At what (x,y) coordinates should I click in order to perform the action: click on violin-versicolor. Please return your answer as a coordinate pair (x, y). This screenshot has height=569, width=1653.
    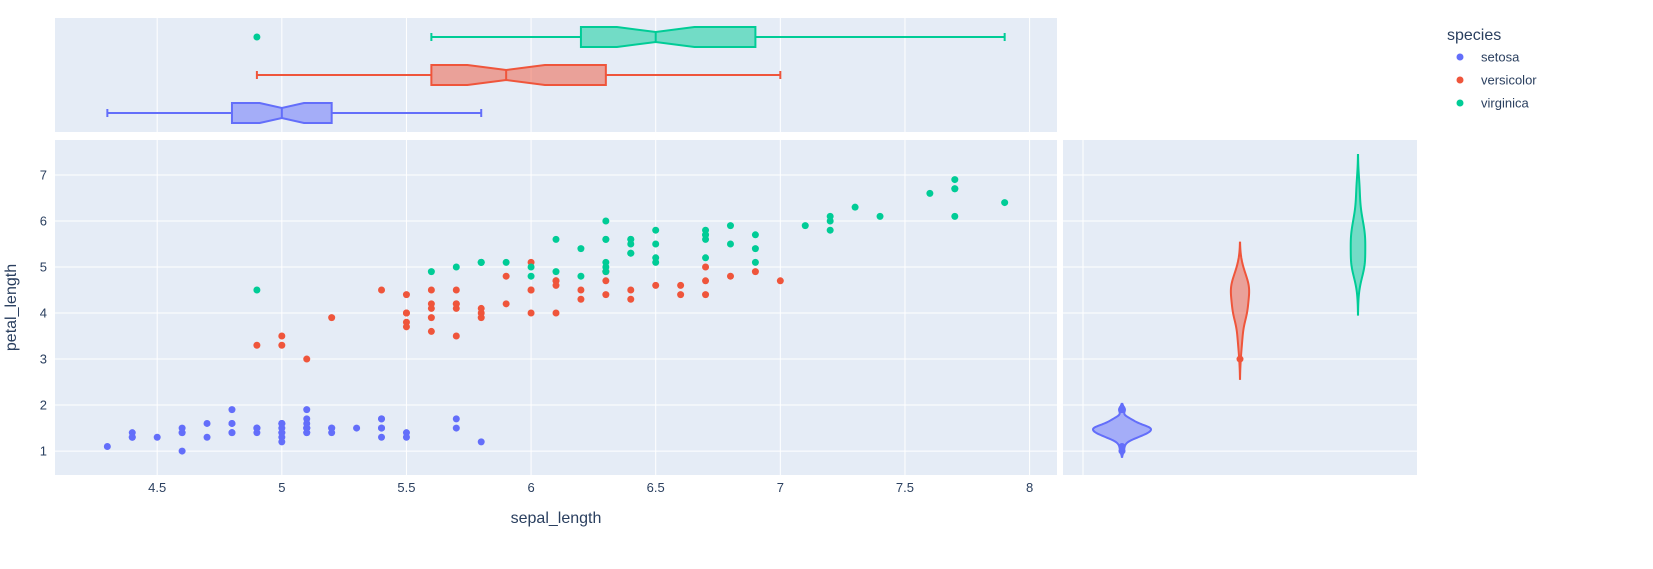
    Looking at the image, I should click on (1240, 310).